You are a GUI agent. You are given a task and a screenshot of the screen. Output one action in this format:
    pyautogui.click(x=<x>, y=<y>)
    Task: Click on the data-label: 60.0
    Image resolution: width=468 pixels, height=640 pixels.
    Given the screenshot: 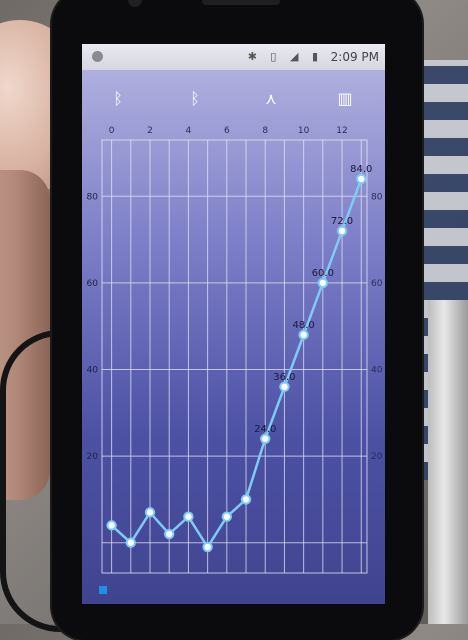 What is the action you would take?
    pyautogui.click(x=323, y=273)
    